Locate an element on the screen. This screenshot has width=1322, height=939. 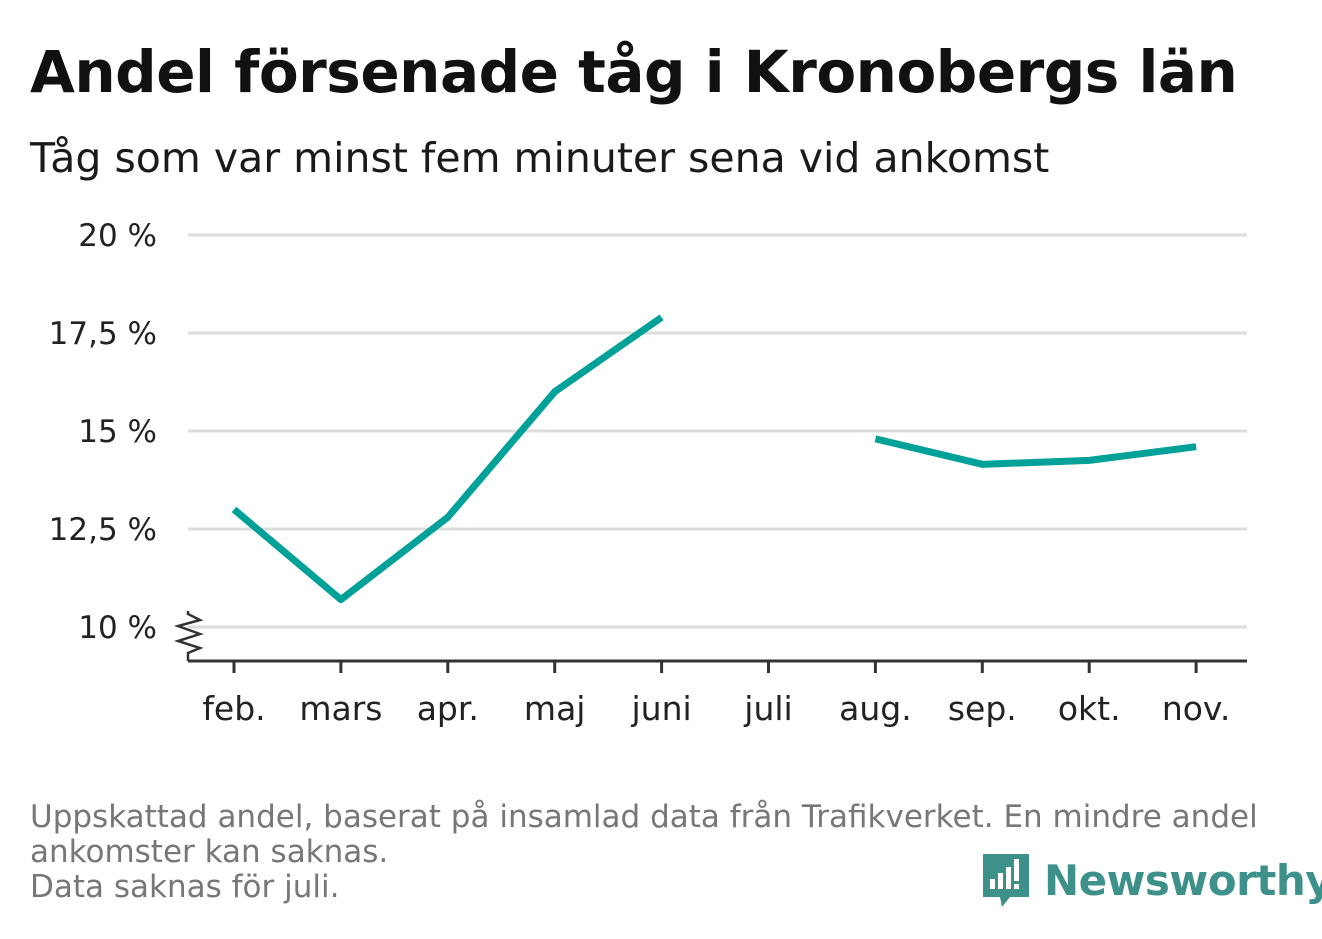
x-axis-ticks: feb. mars apr. maj juni juli aug. sep. okt. nov. is located at coordinates (716, 694).